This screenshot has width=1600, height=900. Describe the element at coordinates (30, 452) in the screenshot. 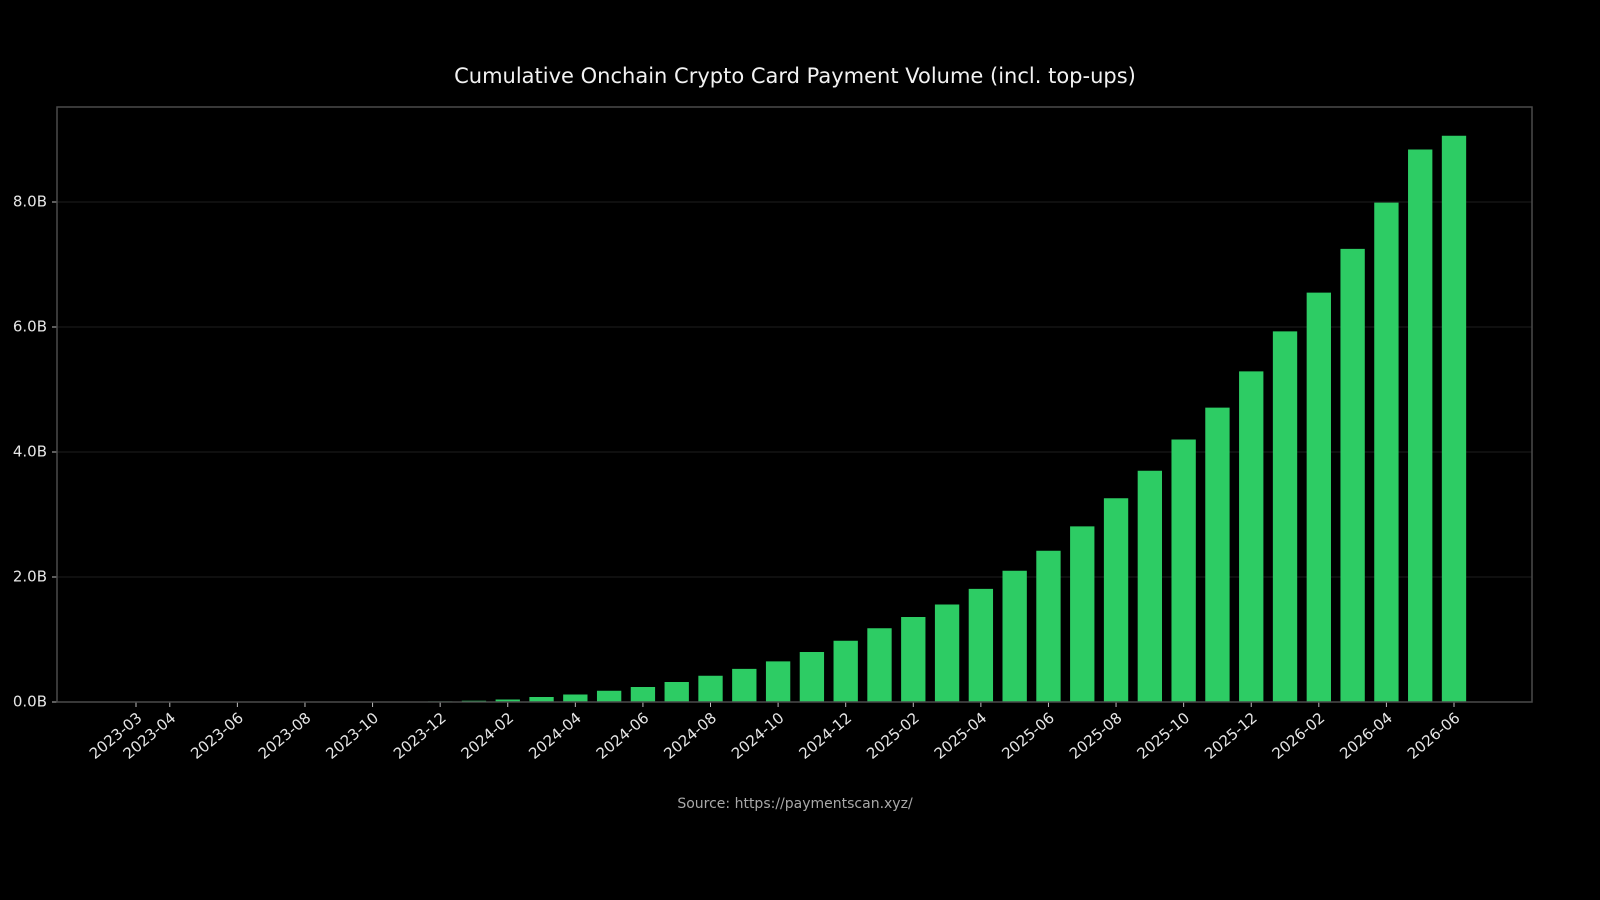

I see `y-tick-label: 4.0B` at that location.